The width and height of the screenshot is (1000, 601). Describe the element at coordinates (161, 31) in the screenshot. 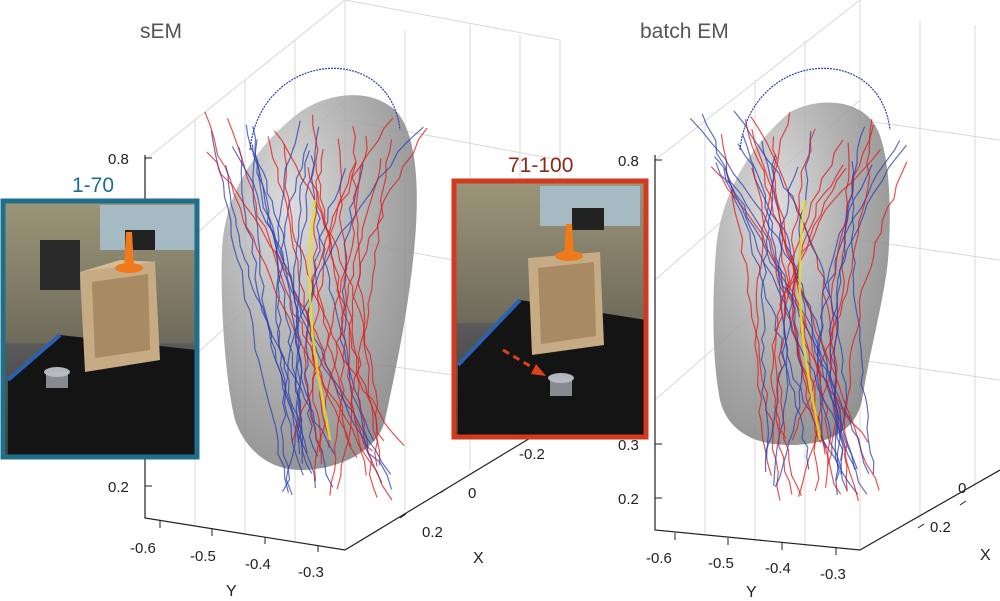

I see `panel-sem-title: sEM` at that location.